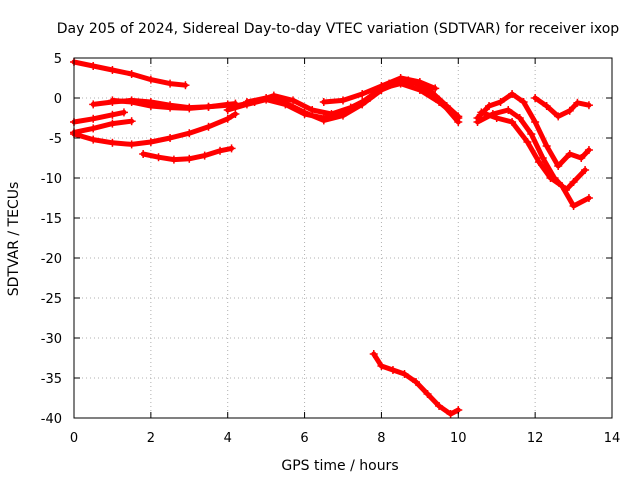 This screenshot has width=640, height=480. I want to click on x-tick-label: 14, so click(612, 438).